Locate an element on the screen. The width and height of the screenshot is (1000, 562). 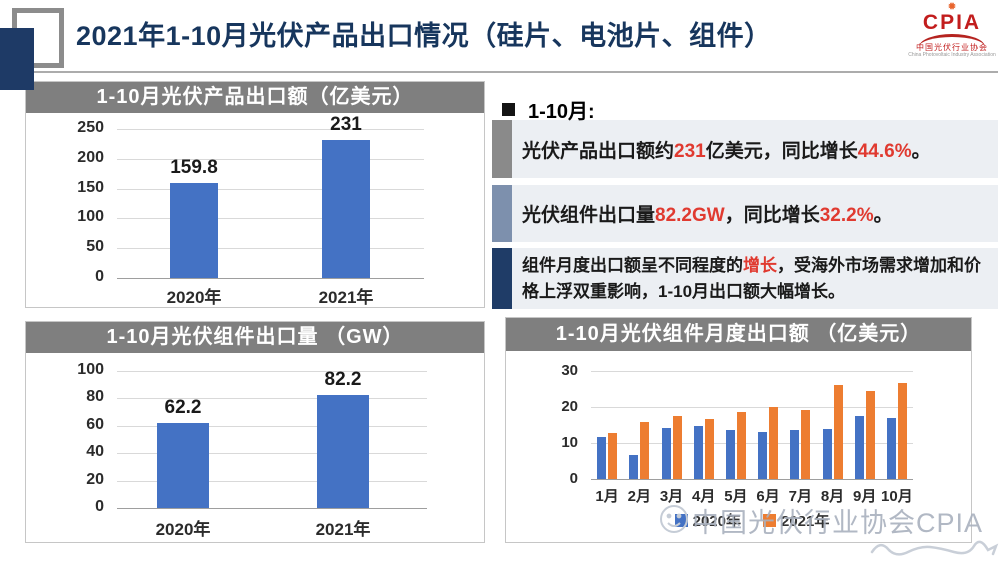
value-label-2021年: 231 is located at coordinates (346, 125).